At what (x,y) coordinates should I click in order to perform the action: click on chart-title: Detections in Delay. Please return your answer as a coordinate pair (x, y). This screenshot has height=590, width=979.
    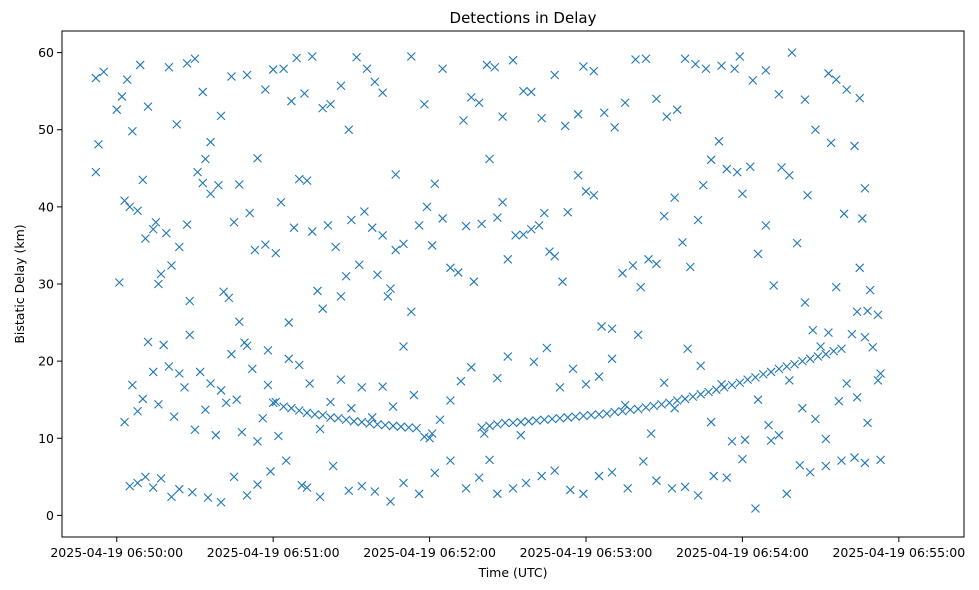
    Looking at the image, I should click on (523, 18).